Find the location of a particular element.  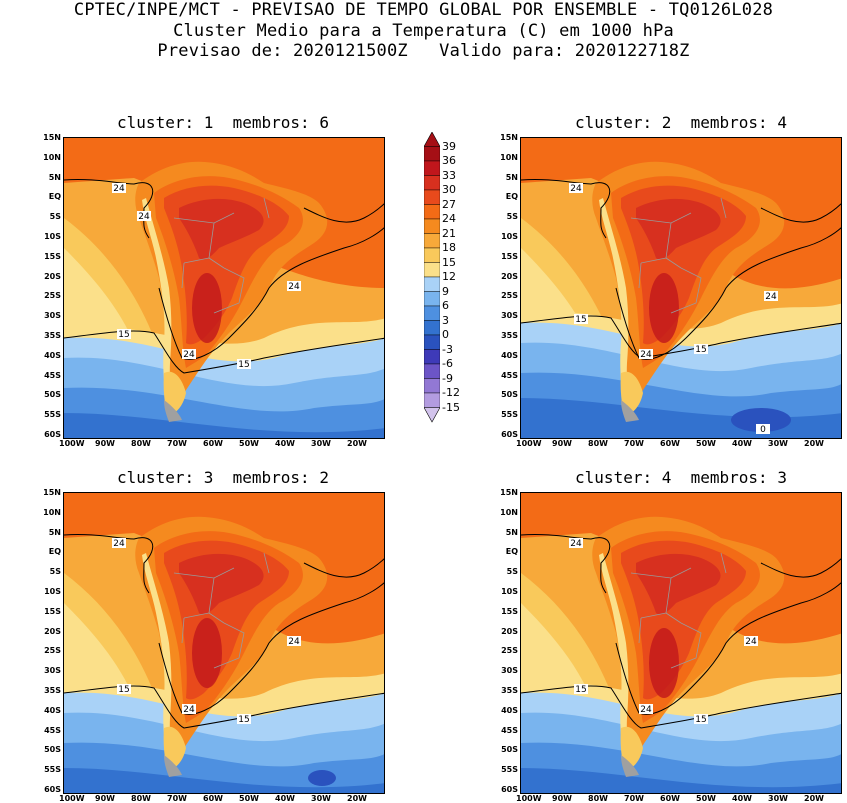

colorbar-level-label: 39 is located at coordinates (449, 146).